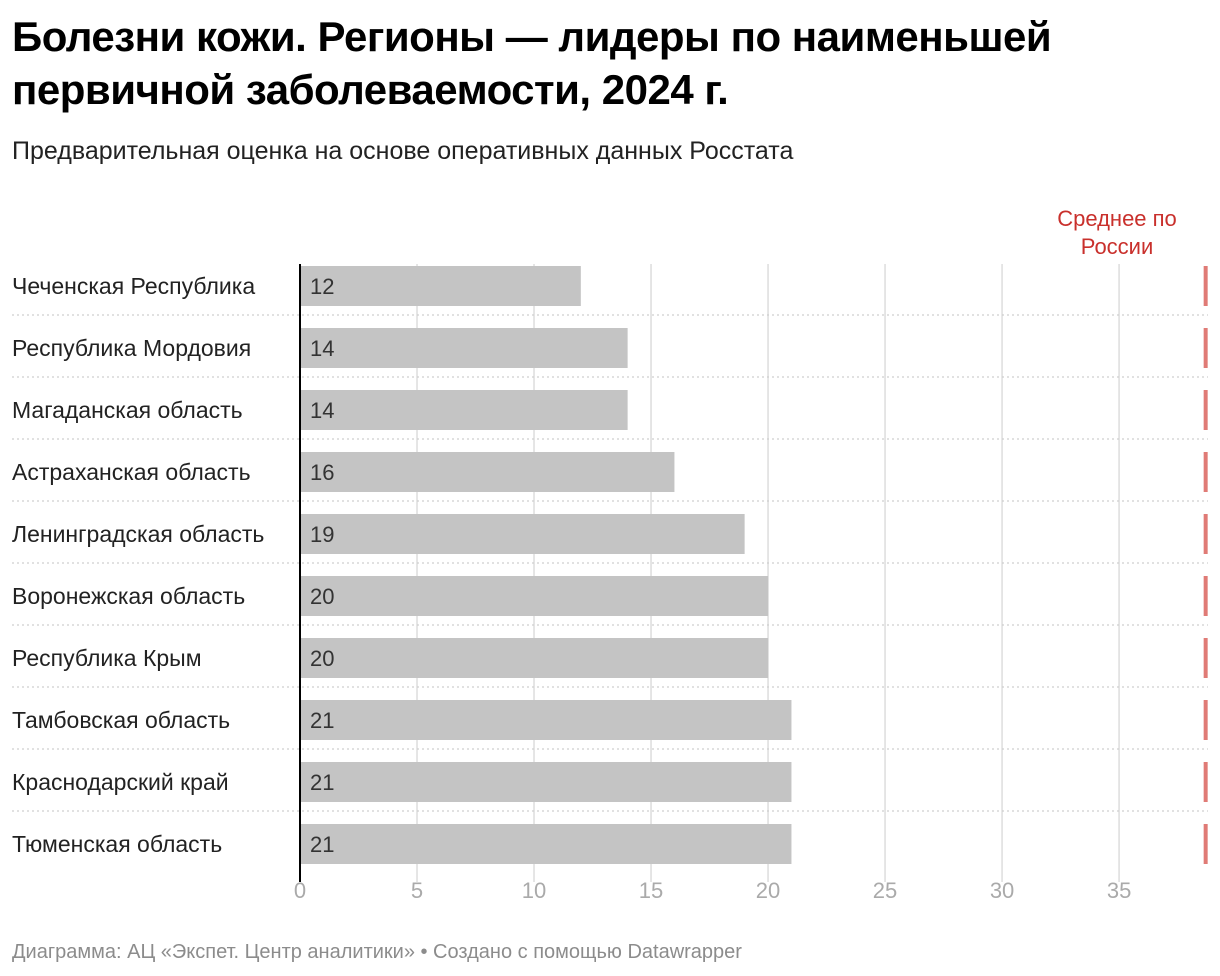  What do you see at coordinates (138, 534) in the screenshot?
I see `category-label: Ленинградская область` at bounding box center [138, 534].